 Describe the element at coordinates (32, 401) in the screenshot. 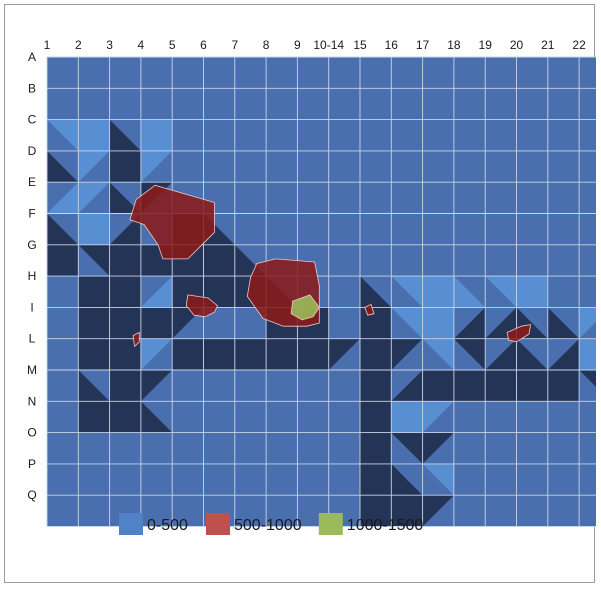

I see `row-label: N` at that location.